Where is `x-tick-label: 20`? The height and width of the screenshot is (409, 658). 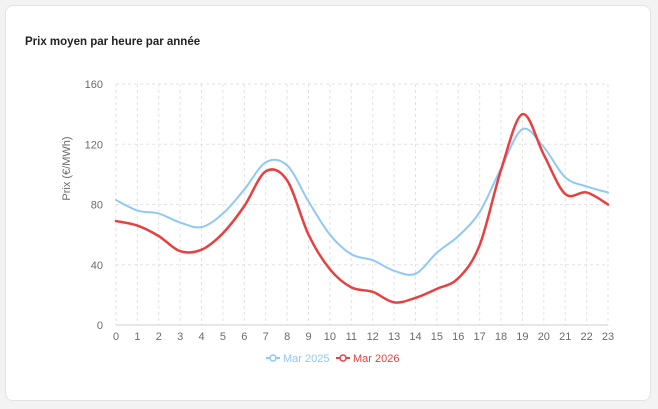
x-tick-label: 20 is located at coordinates (544, 337).